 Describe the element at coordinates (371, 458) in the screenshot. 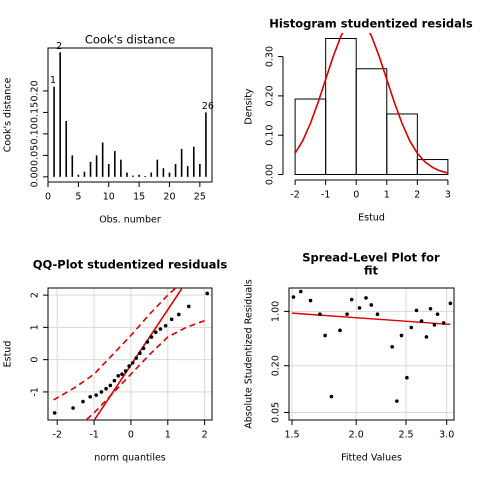

I see `x-axis-label: Fitted Values` at that location.